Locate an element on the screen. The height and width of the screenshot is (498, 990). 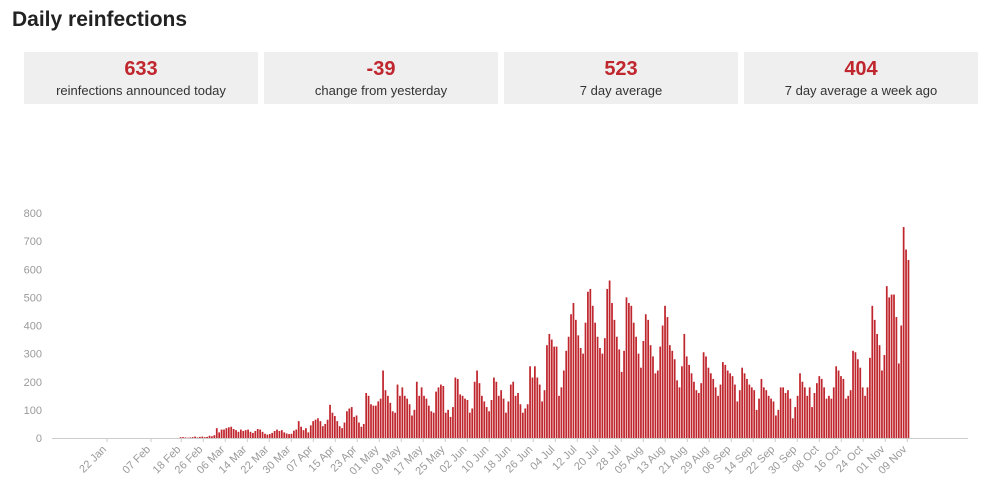
stat-card-change: -39 change from yesterday is located at coordinates (381, 78).